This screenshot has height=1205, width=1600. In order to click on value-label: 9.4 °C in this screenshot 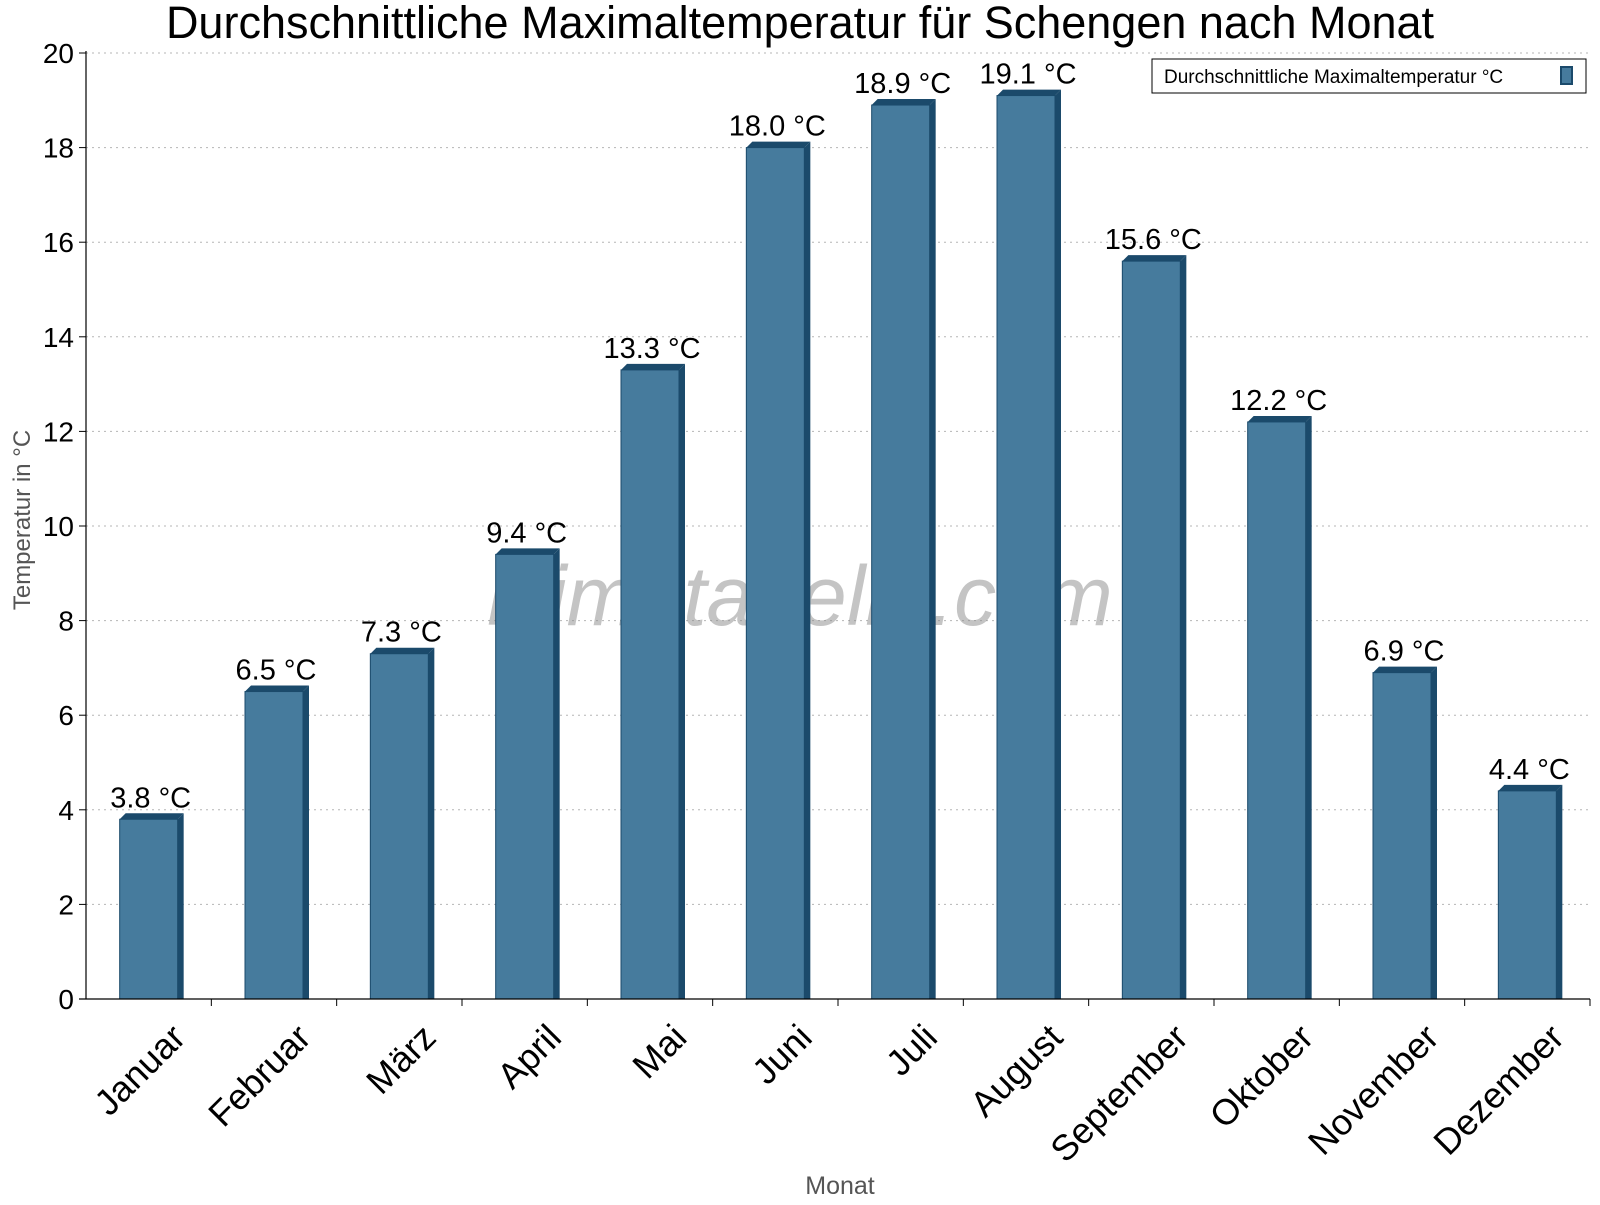, I will do `click(526, 533)`.